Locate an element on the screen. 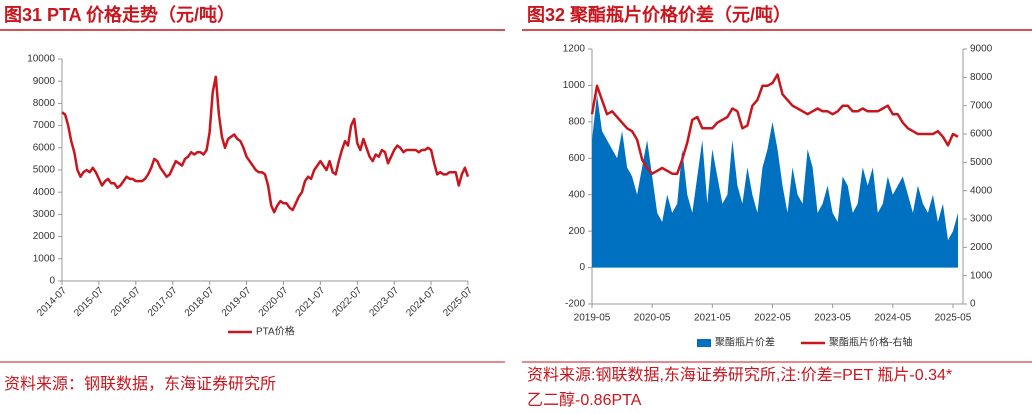 The image size is (1032, 414). x-tick-label: 2015-07 is located at coordinates (89, 302).